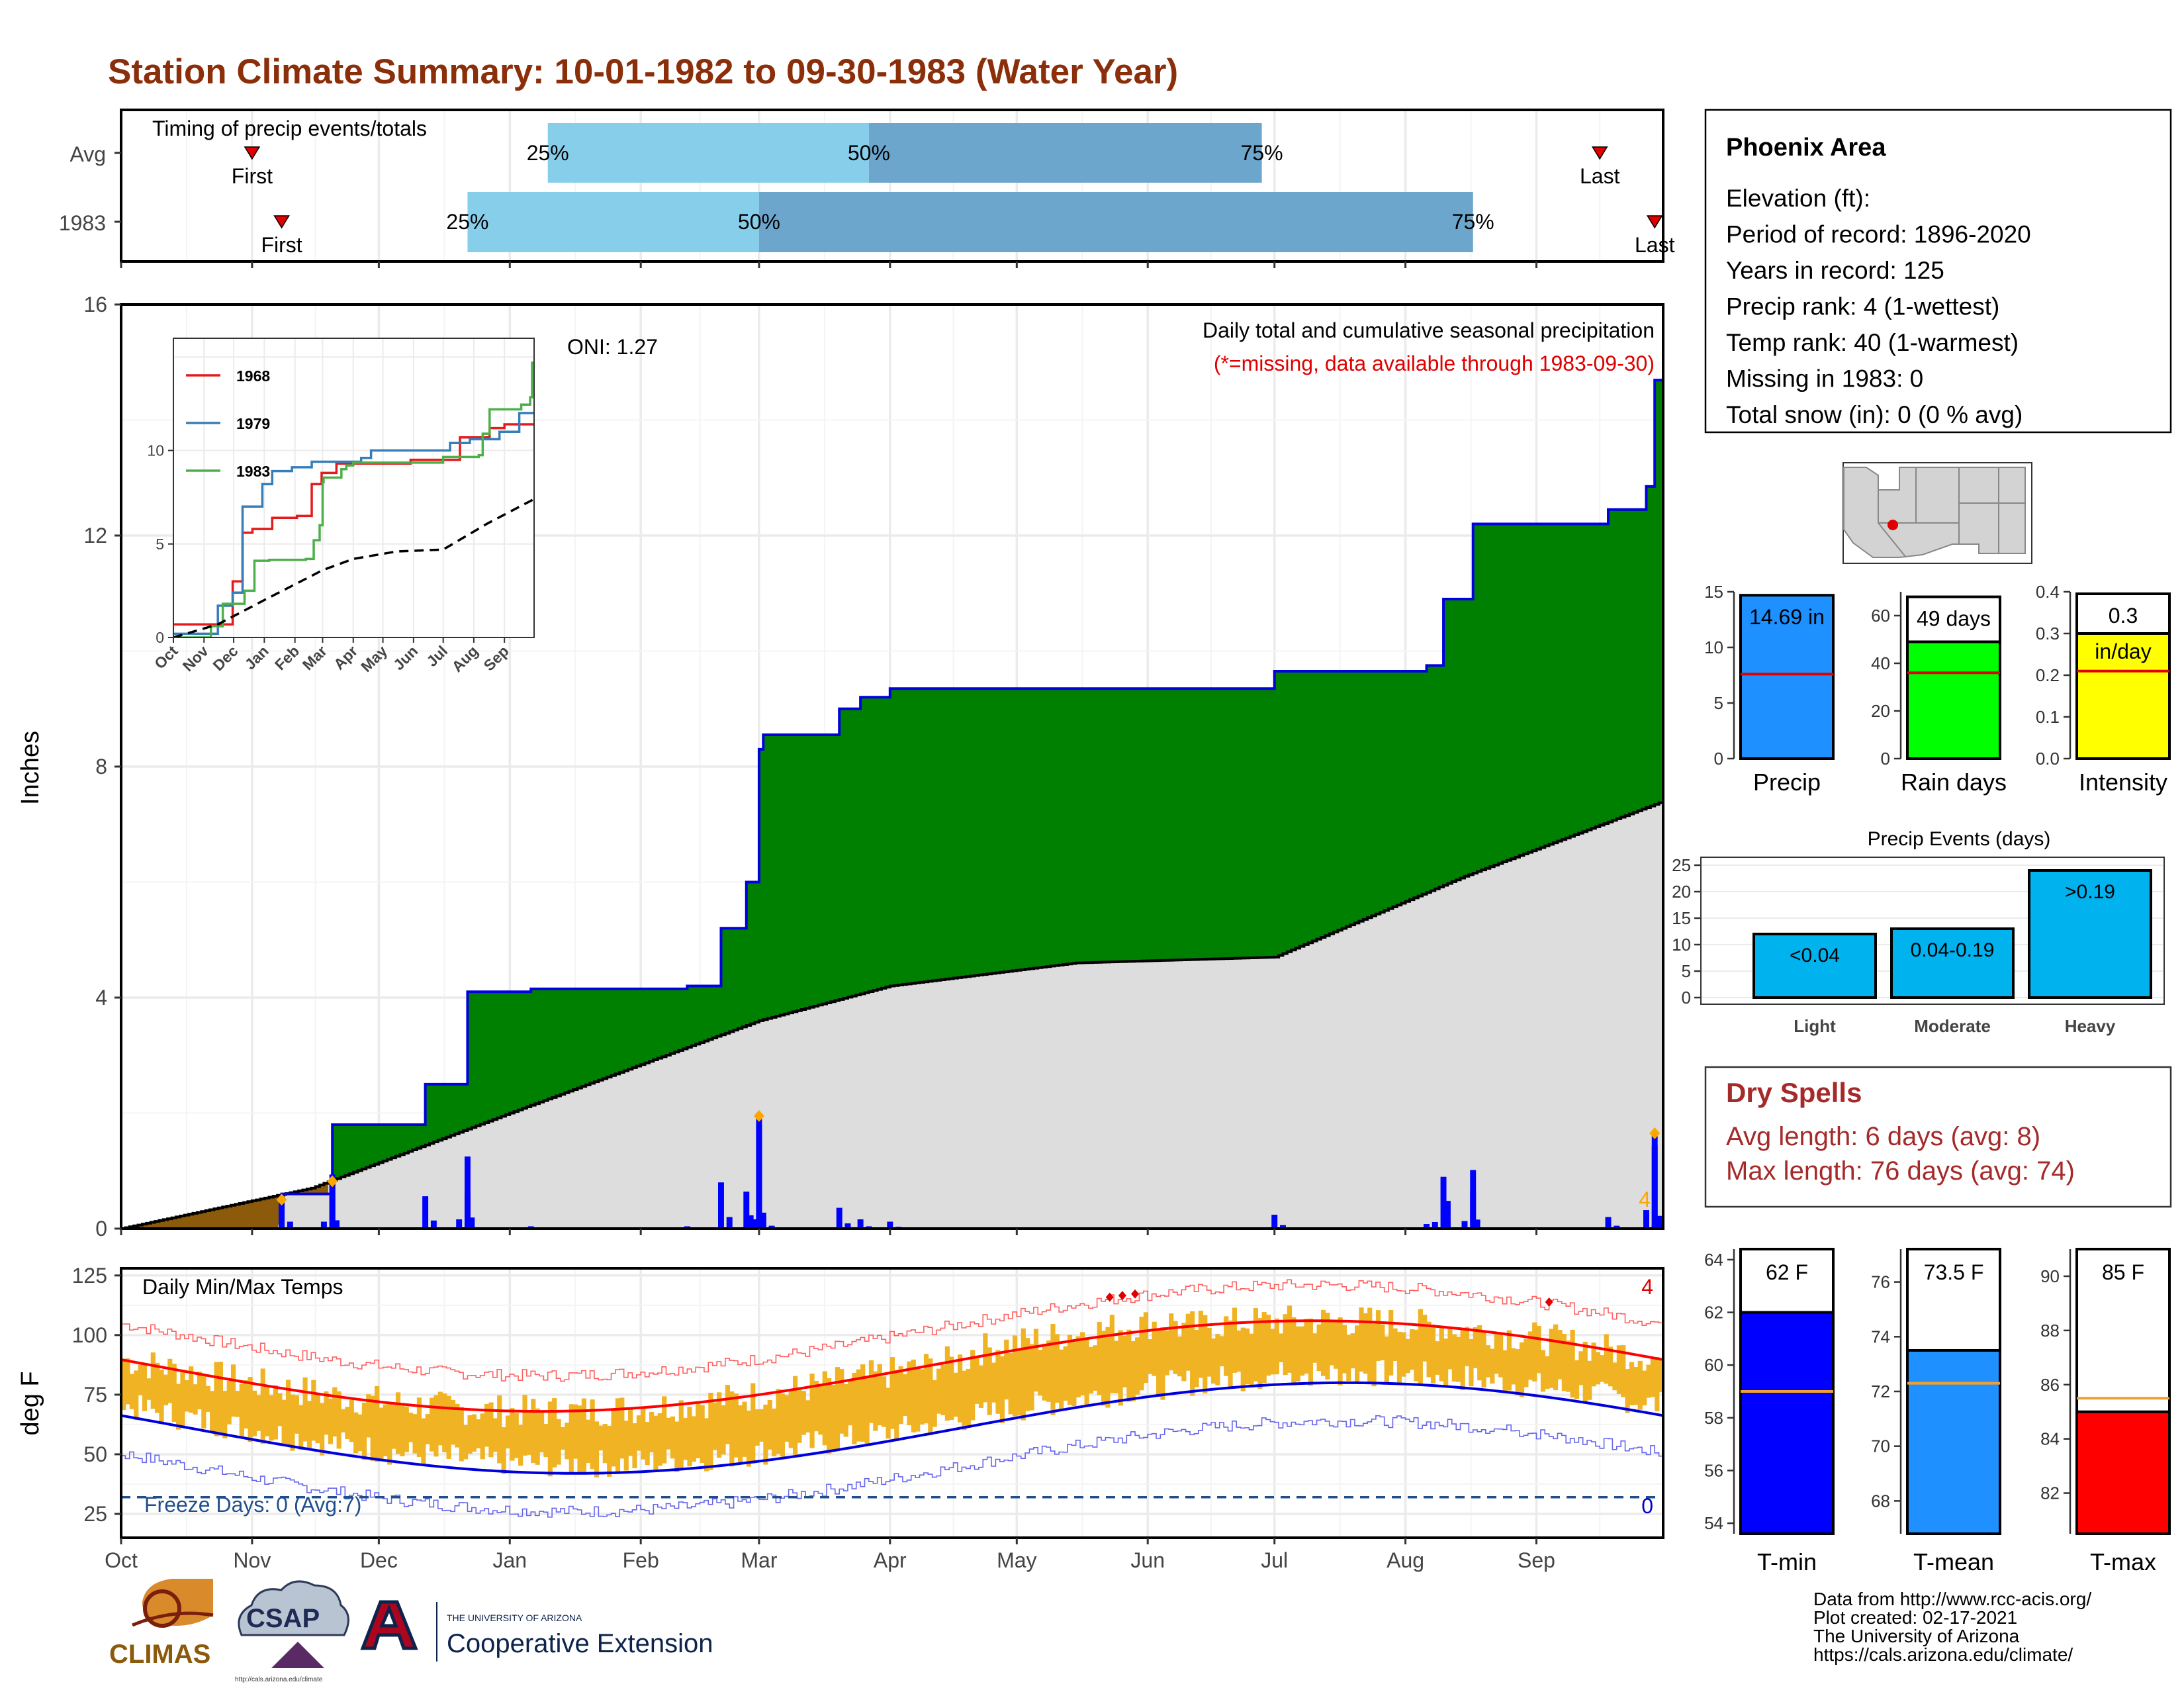 This screenshot has width=2184, height=1688. Describe the element at coordinates (2123, 651) in the screenshot. I see `summary-value-unit: in/day` at that location.